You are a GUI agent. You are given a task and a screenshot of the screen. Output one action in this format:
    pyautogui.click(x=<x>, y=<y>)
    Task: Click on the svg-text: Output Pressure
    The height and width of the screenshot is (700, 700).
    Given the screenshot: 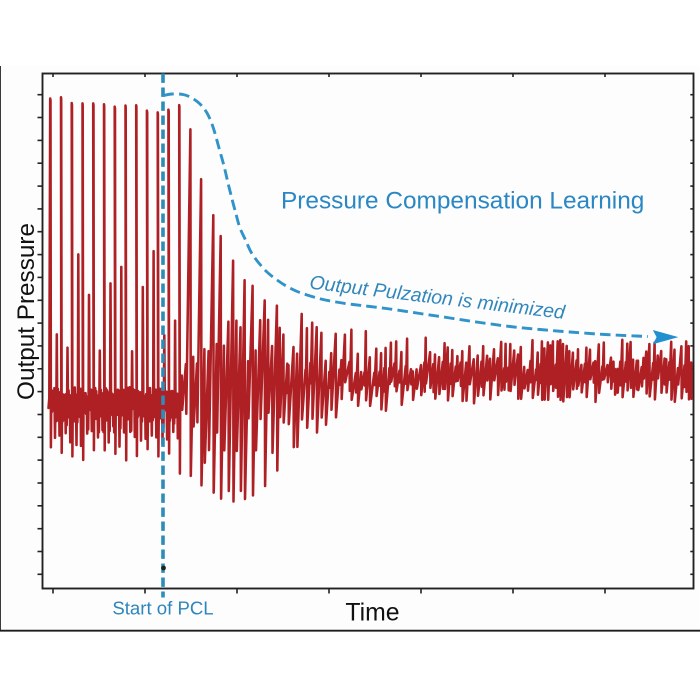 What is the action you would take?
    pyautogui.click(x=26, y=311)
    